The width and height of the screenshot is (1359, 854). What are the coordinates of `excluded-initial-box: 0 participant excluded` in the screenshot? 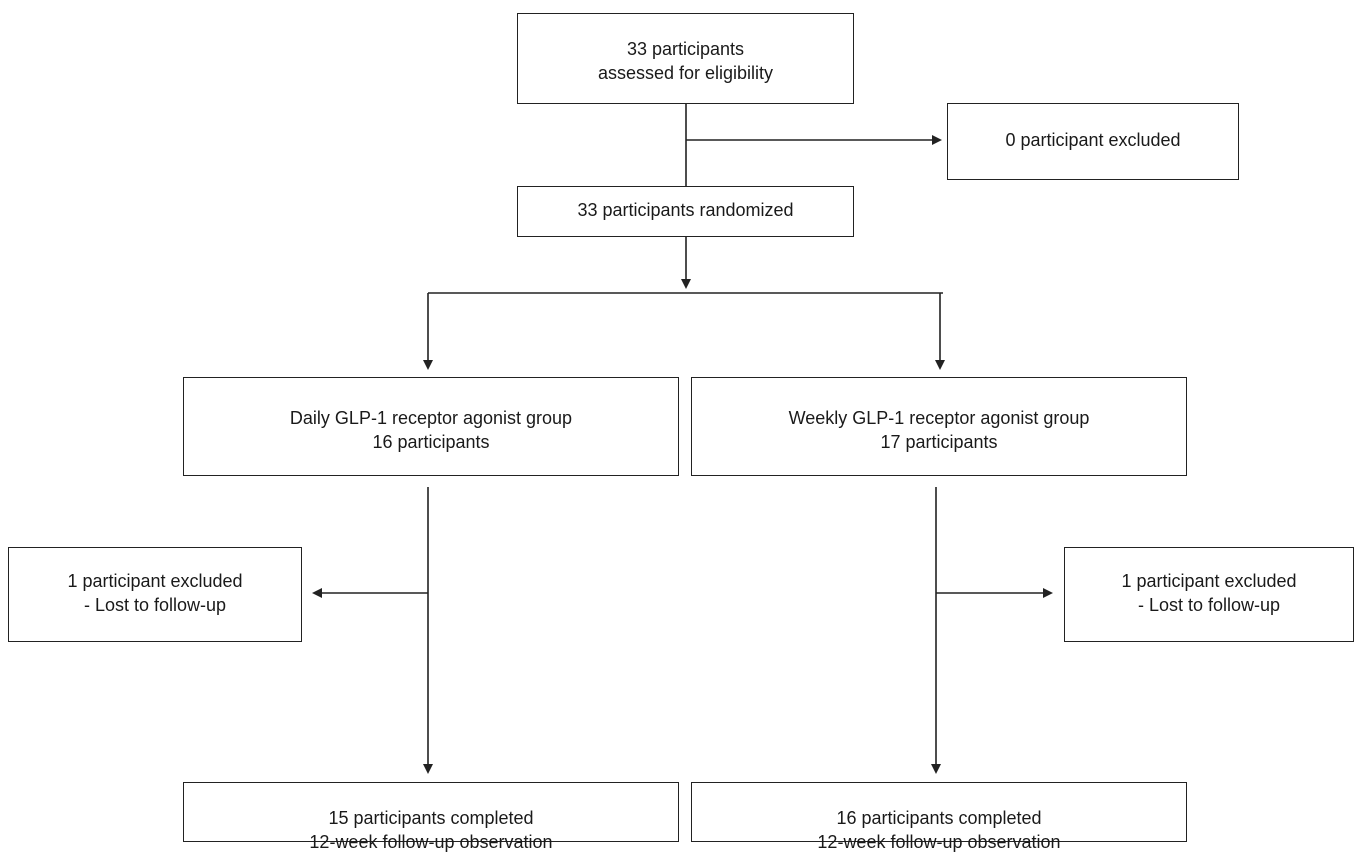 It's located at (1093, 141).